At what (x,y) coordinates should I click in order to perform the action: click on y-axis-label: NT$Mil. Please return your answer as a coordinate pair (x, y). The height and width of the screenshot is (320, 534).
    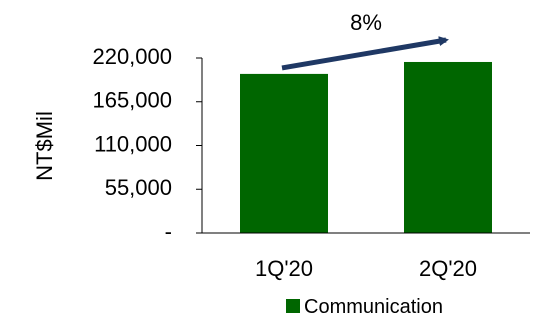
    Looking at the image, I should click on (44, 146).